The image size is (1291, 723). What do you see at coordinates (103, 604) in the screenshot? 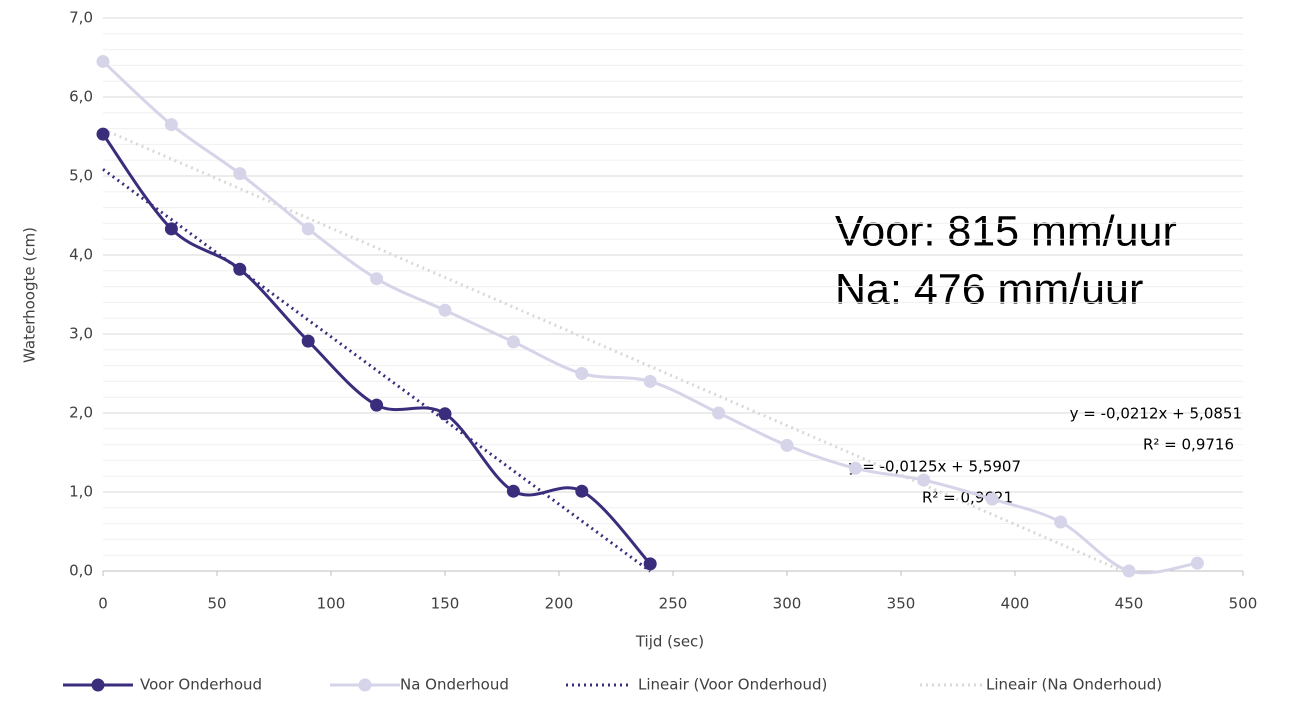
I see `x-tick-label: 0` at bounding box center [103, 604].